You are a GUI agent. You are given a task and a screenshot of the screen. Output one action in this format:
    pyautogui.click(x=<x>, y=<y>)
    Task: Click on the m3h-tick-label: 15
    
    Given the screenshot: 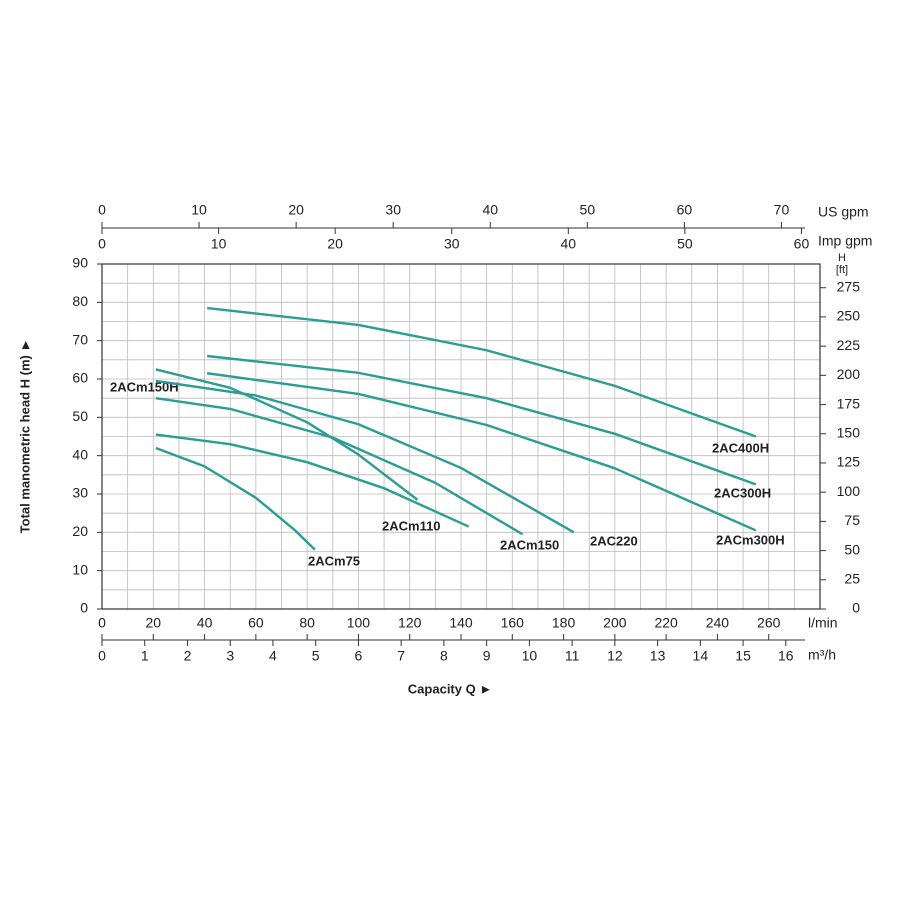 What is the action you would take?
    pyautogui.click(x=743, y=656)
    